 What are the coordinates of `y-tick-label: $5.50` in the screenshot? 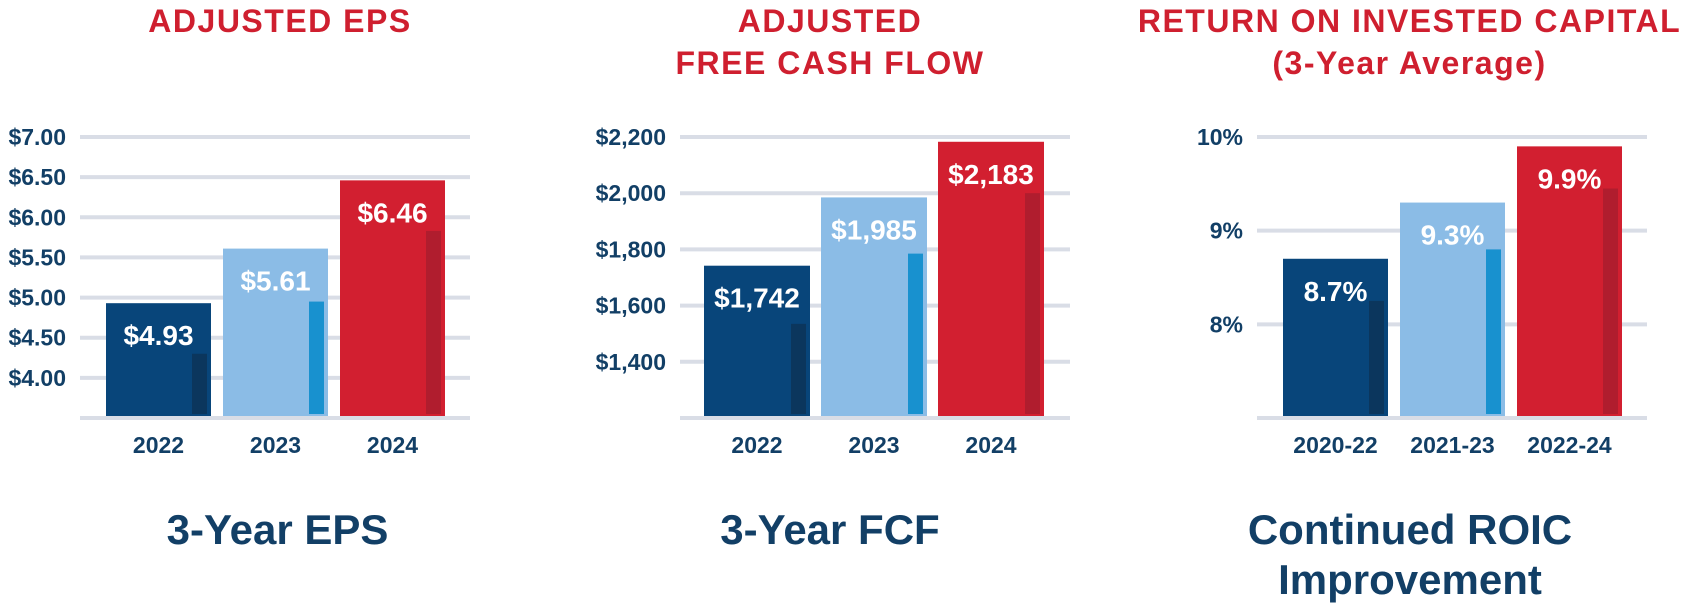 It's located at (37, 257).